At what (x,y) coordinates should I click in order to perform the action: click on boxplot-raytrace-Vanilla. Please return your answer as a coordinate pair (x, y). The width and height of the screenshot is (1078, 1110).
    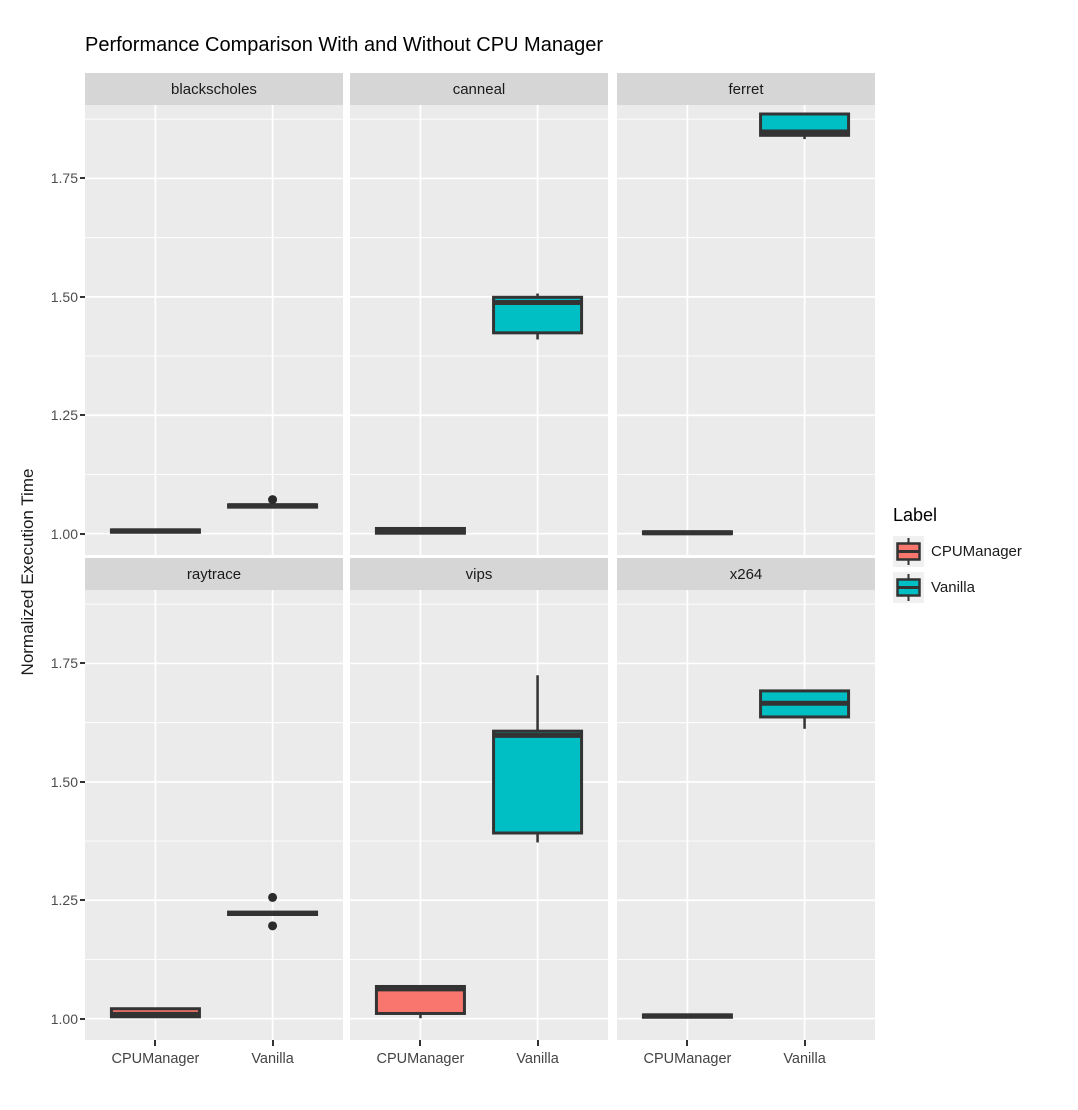
    Looking at the image, I should click on (273, 911).